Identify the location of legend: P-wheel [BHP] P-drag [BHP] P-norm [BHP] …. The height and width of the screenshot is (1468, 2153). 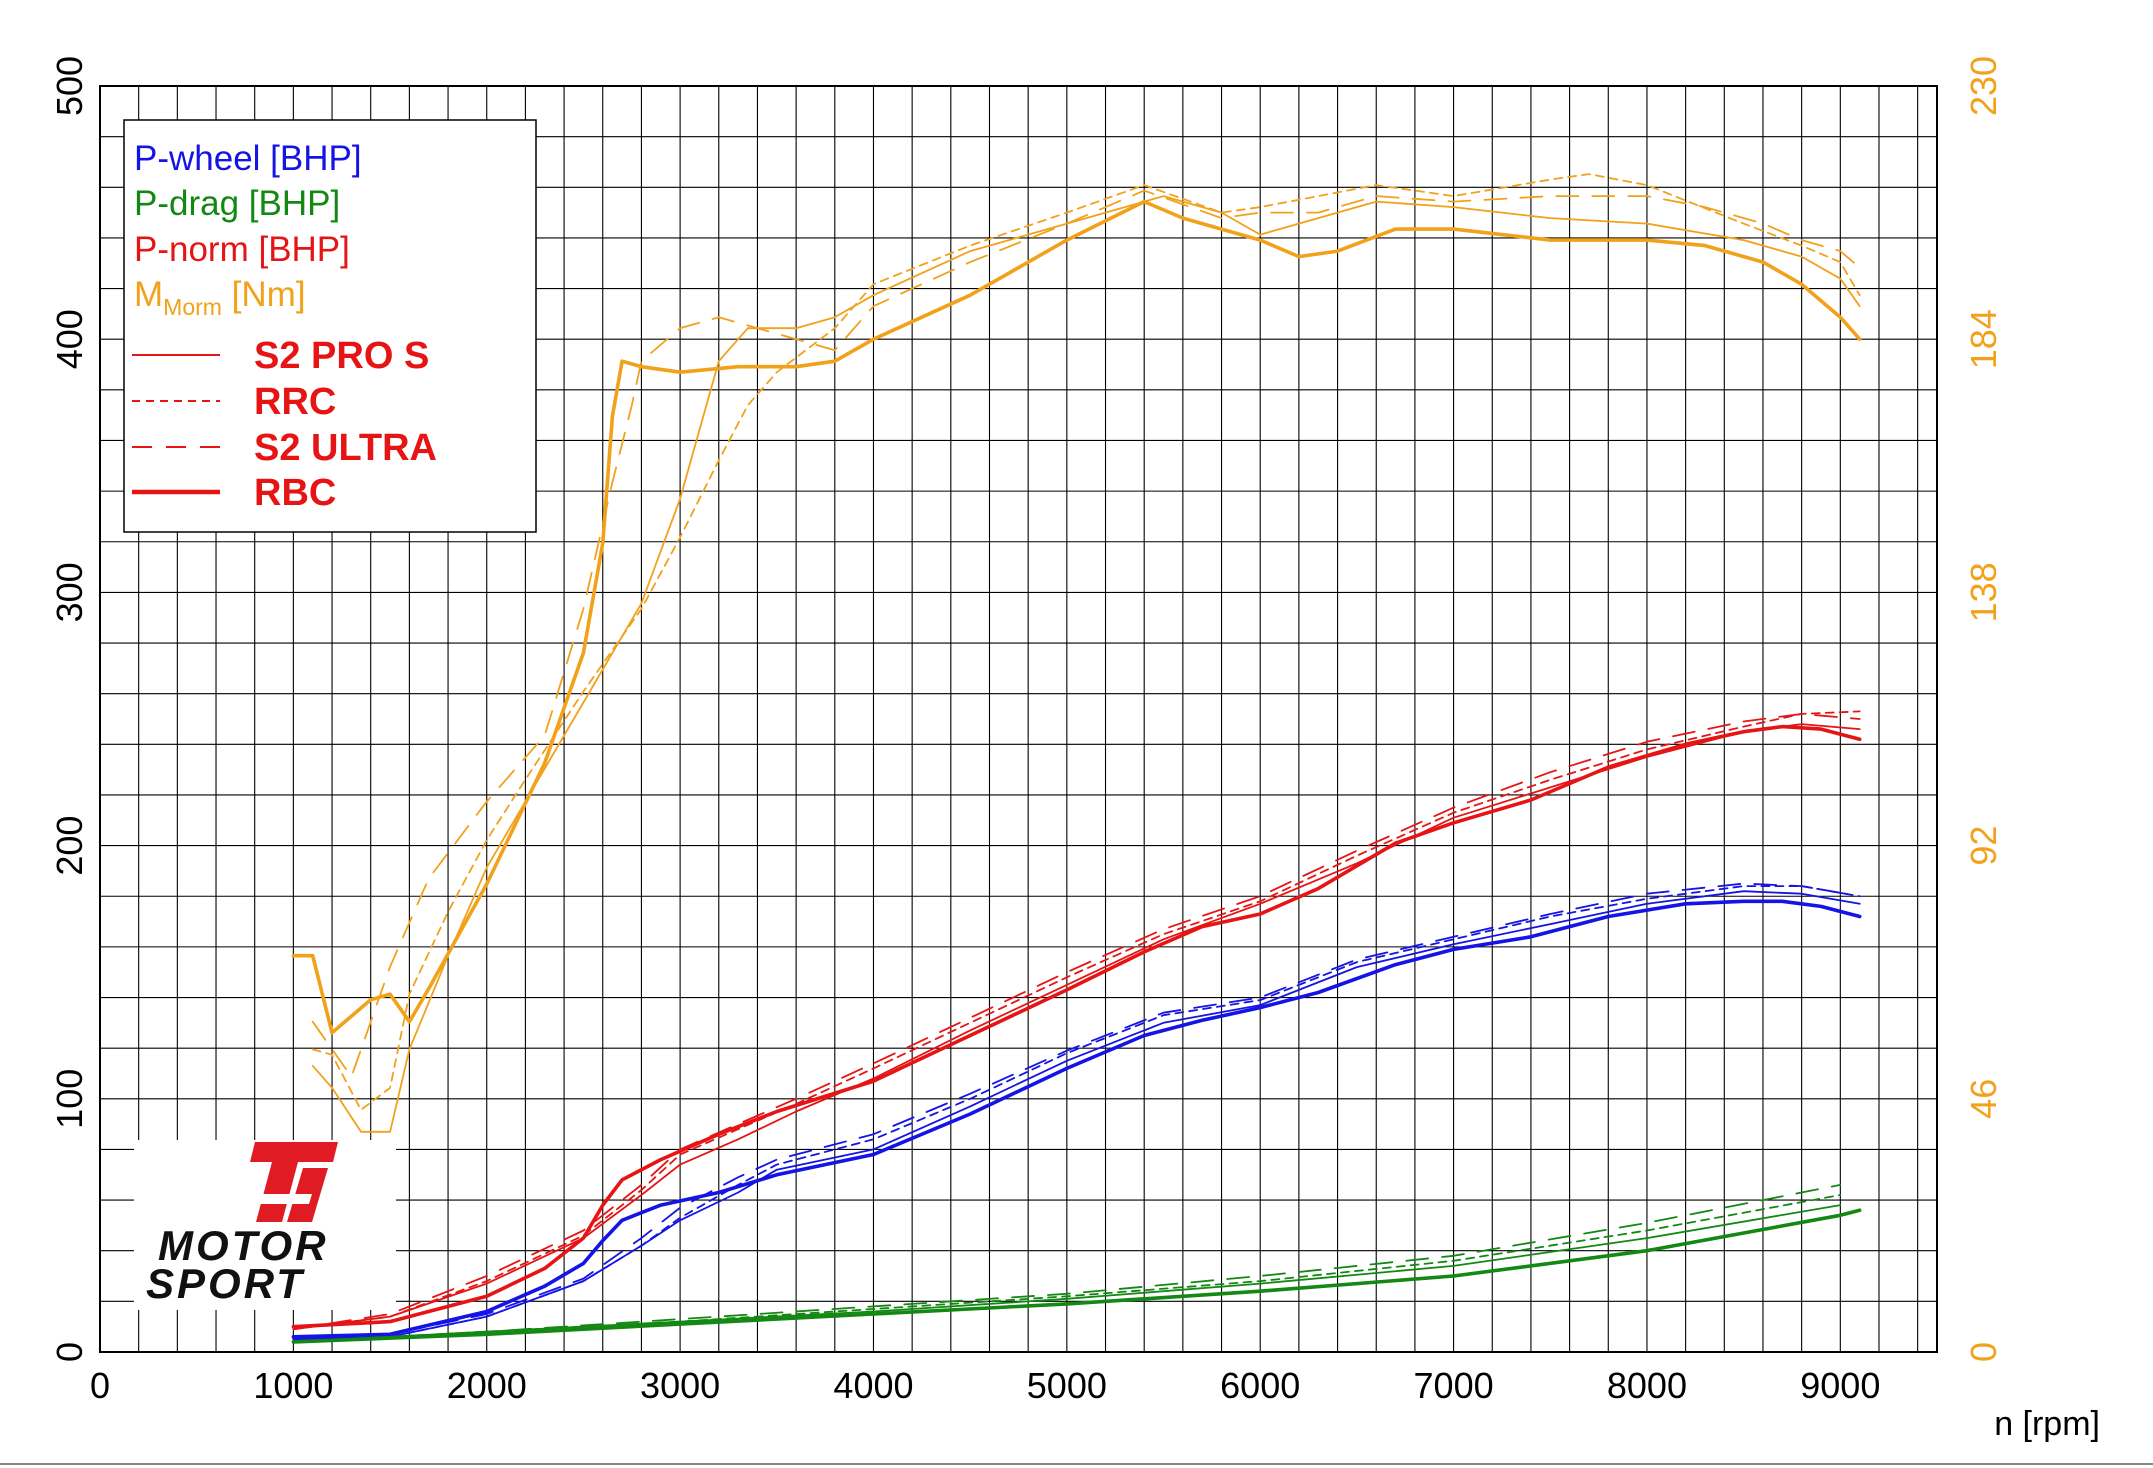
(330, 326).